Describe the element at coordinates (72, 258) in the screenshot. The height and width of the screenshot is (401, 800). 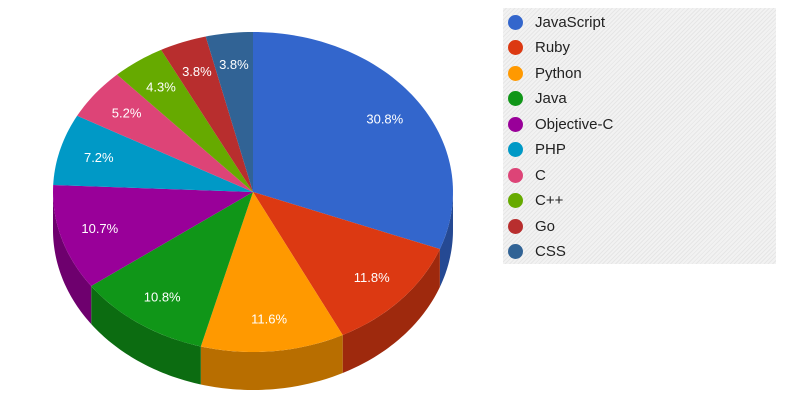
I see `slice-side-objective-c` at that location.